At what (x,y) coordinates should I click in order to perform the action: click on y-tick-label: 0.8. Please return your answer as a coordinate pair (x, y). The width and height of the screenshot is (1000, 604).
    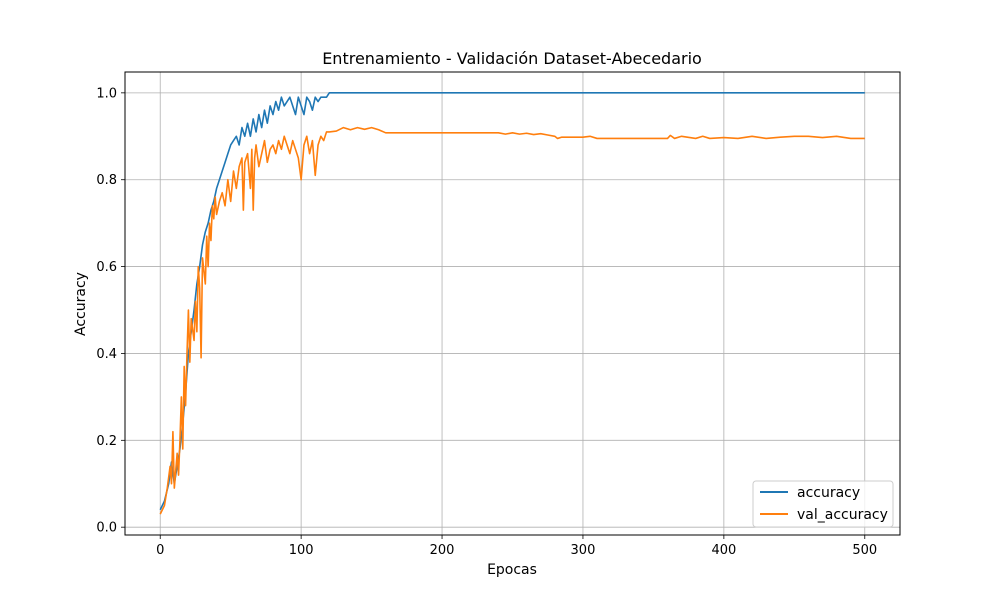
    Looking at the image, I should click on (106, 180).